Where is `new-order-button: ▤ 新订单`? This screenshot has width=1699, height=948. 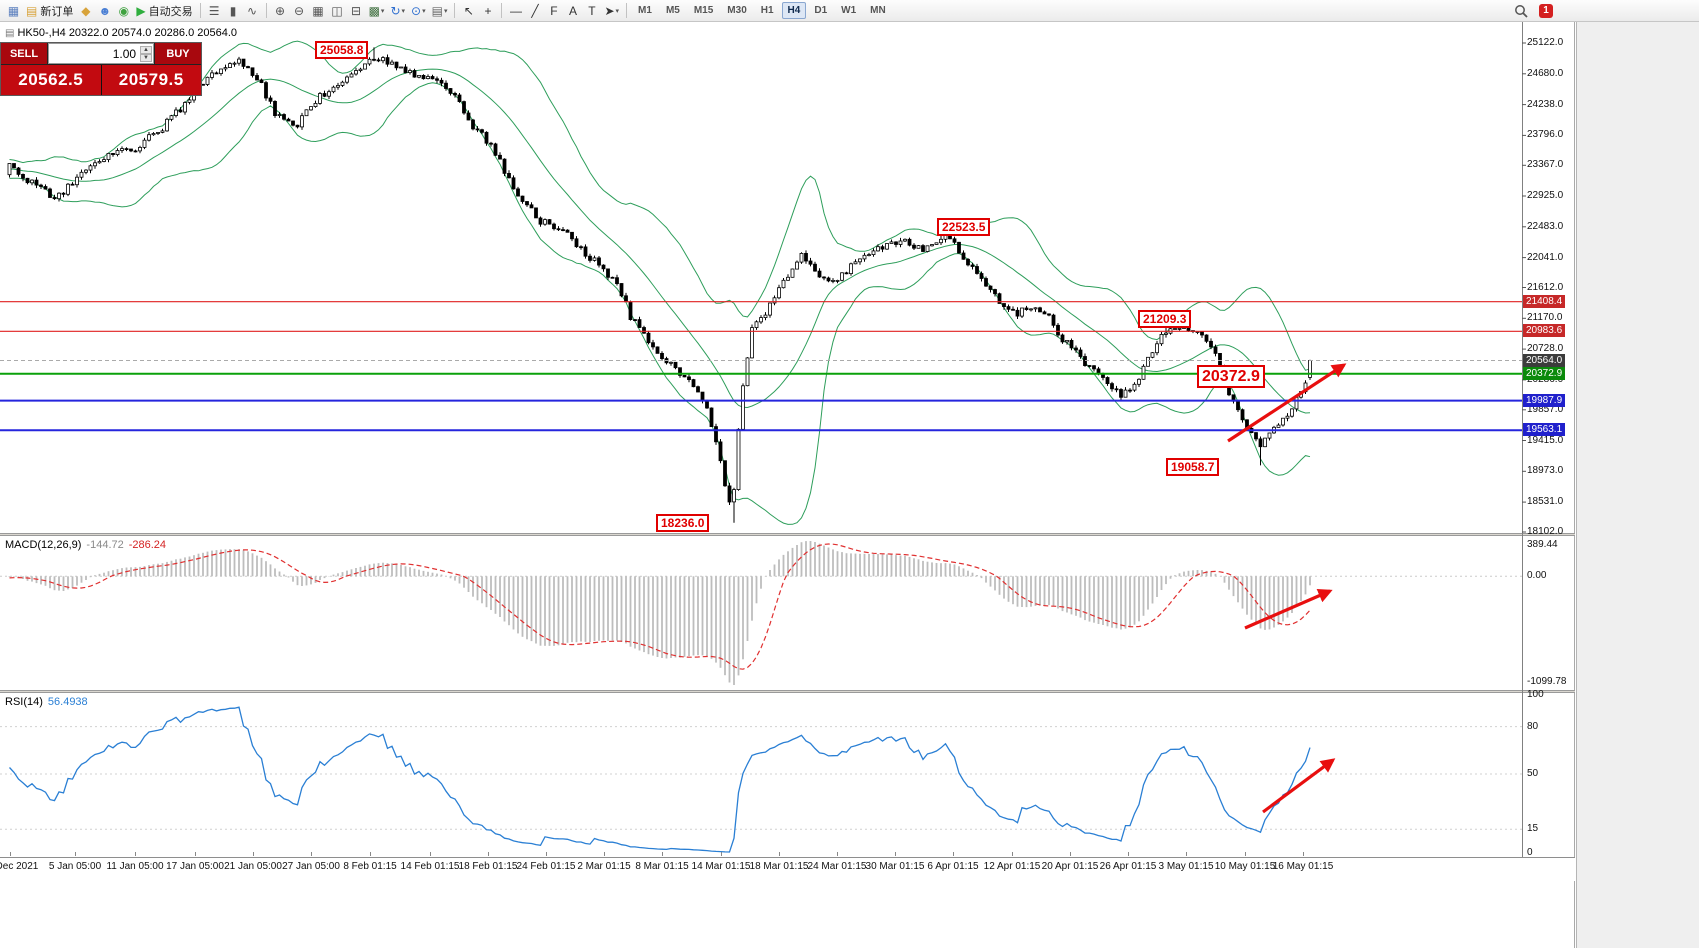
new-order-button: ▤ 新订单 is located at coordinates (49, 11).